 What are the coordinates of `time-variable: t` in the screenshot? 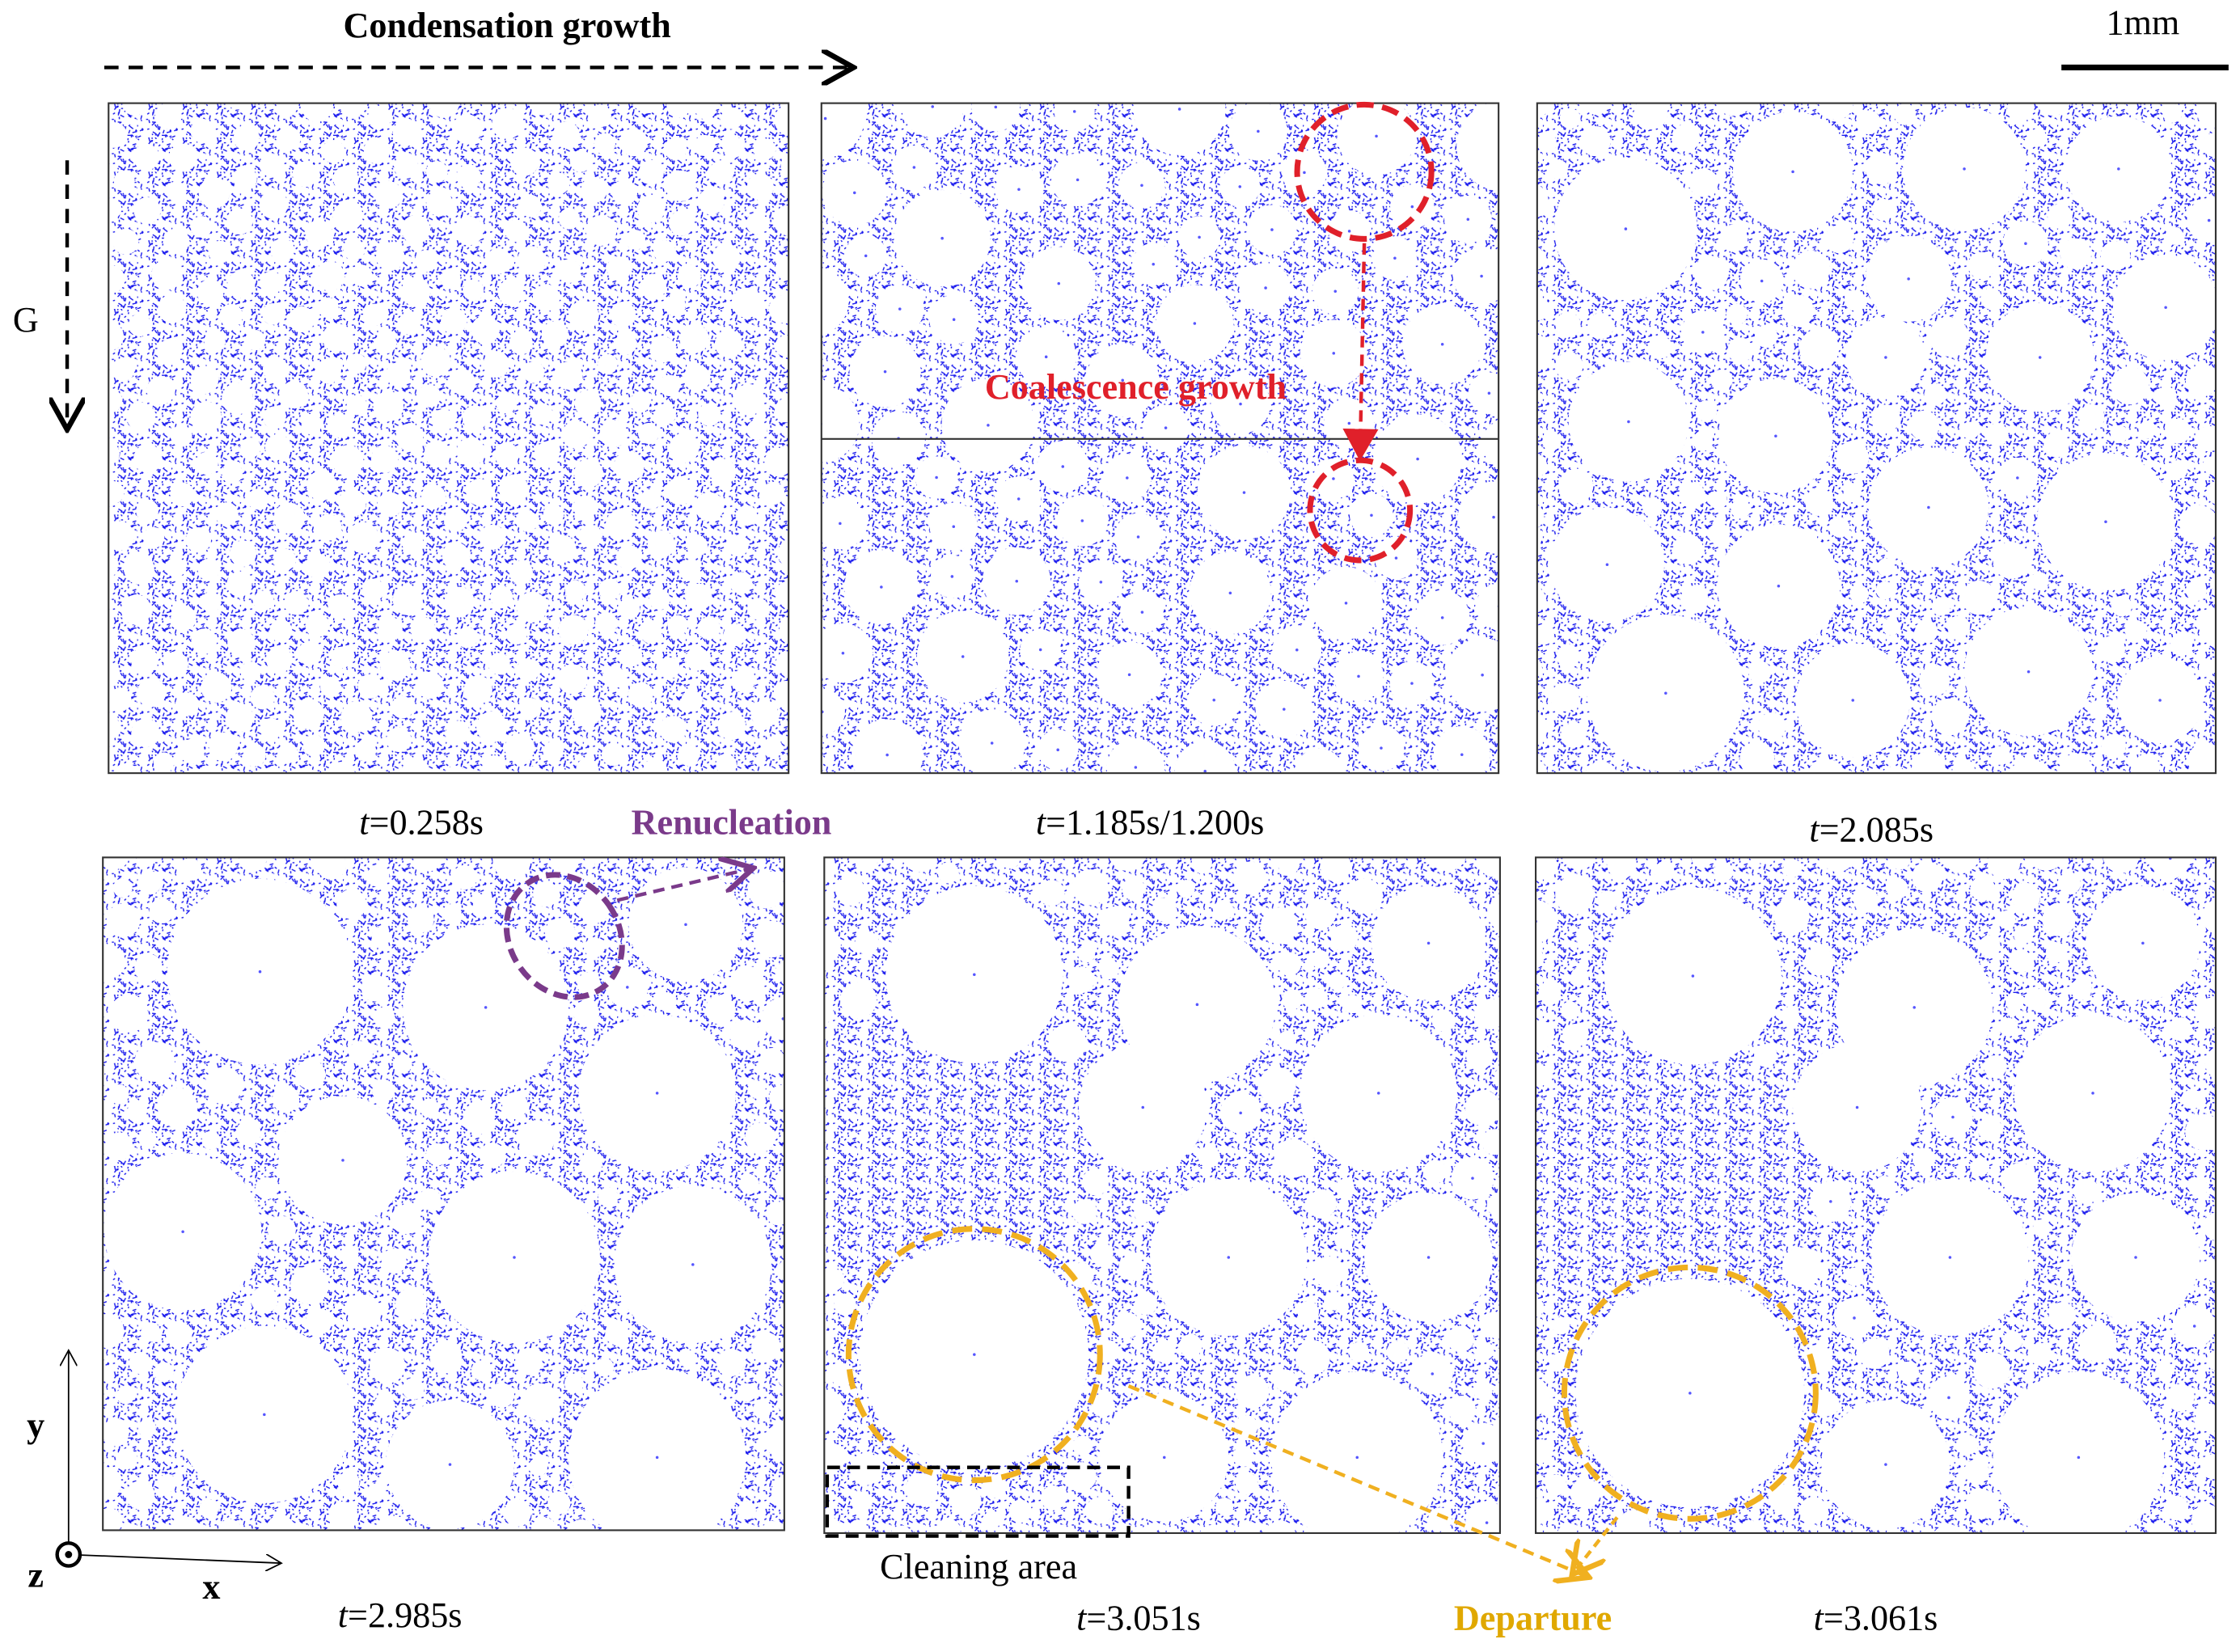 It's located at (1819, 1618).